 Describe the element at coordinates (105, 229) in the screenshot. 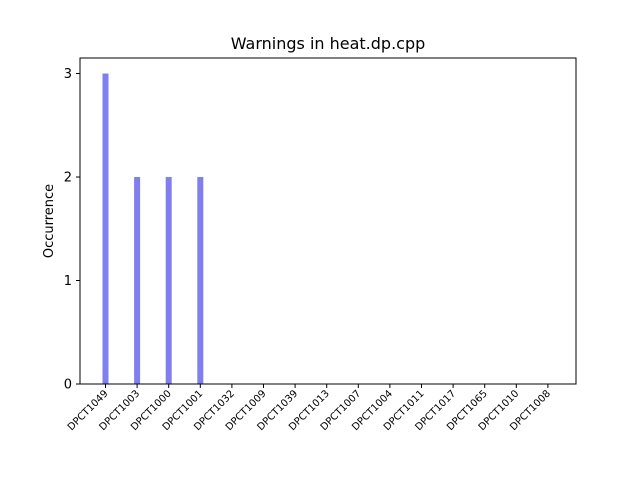

I see `bar-dpct1049` at that location.